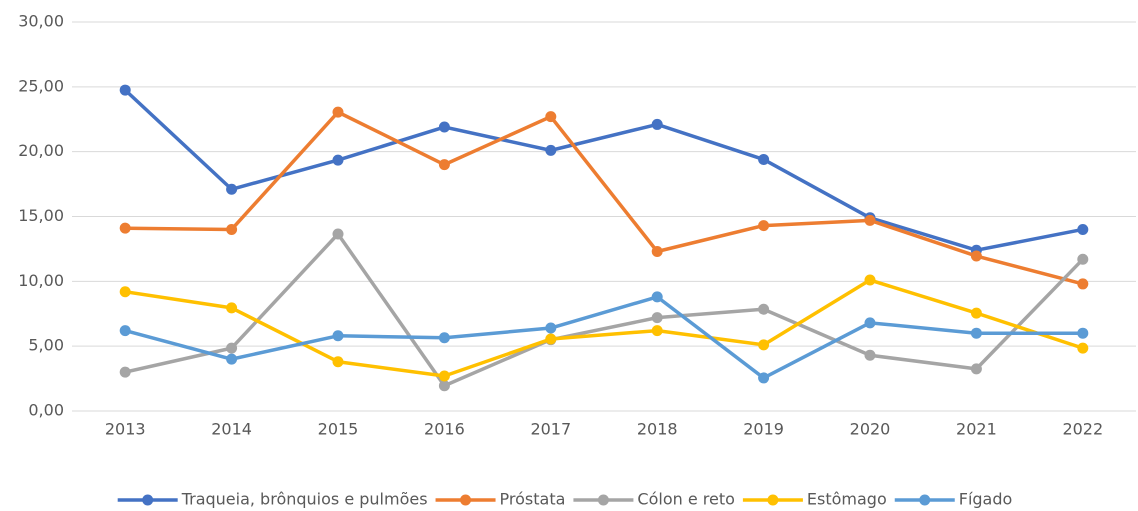 Image resolution: width=1138 pixels, height=511 pixels. I want to click on legend-item: Próstata, so click(500, 499).